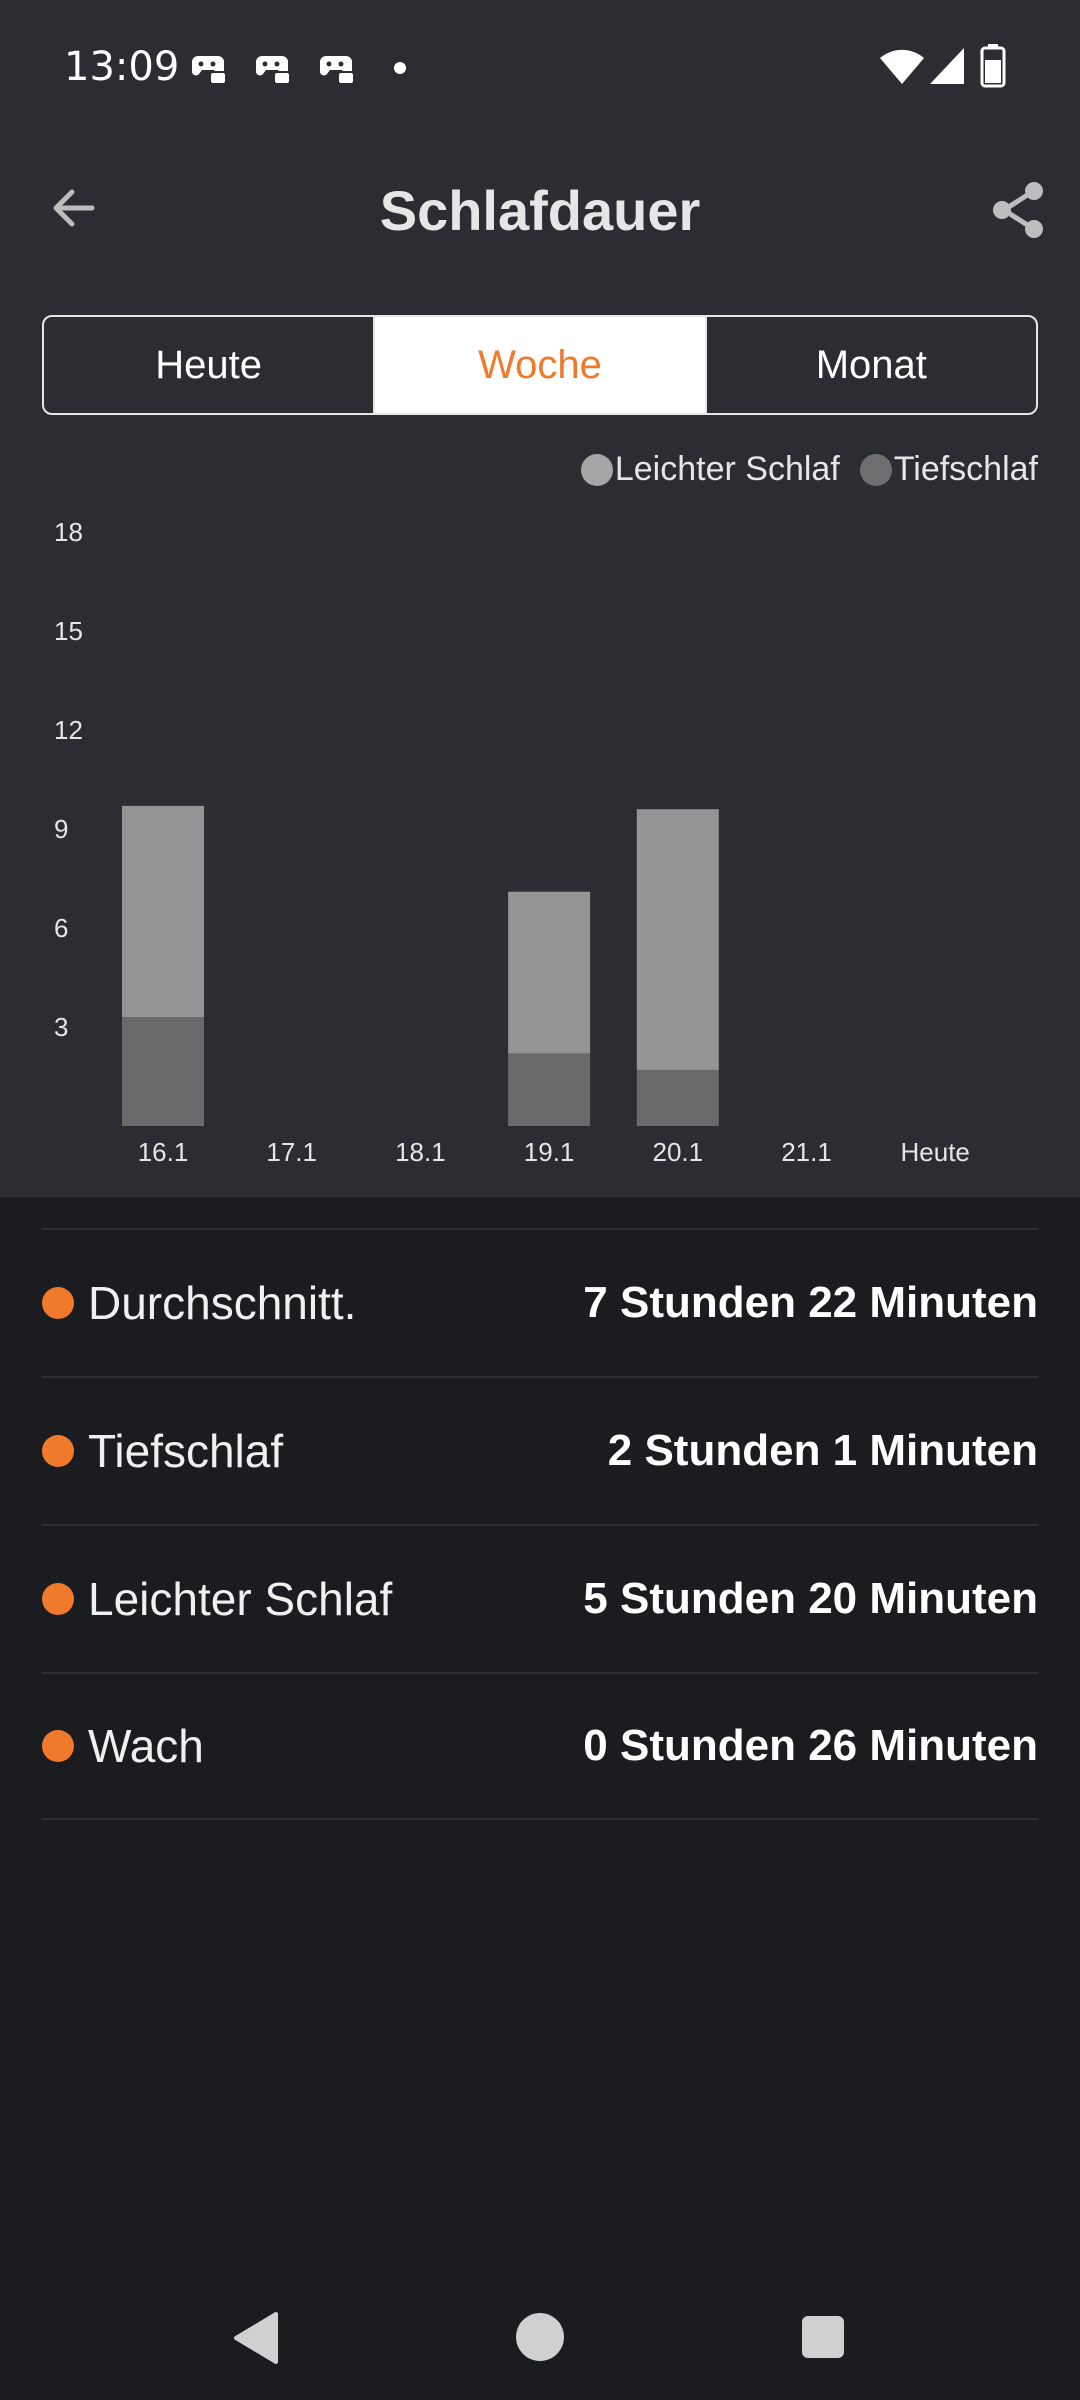 This screenshot has height=2400, width=1080. I want to click on signal-icon, so click(947, 66).